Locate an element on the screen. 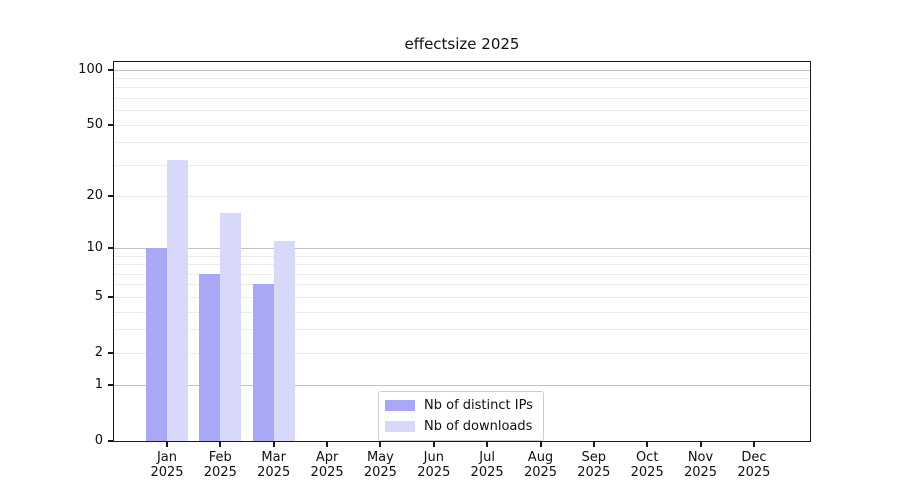 This screenshot has height=500, width=900. x-tick-label: Feb 2025 is located at coordinates (220, 465).